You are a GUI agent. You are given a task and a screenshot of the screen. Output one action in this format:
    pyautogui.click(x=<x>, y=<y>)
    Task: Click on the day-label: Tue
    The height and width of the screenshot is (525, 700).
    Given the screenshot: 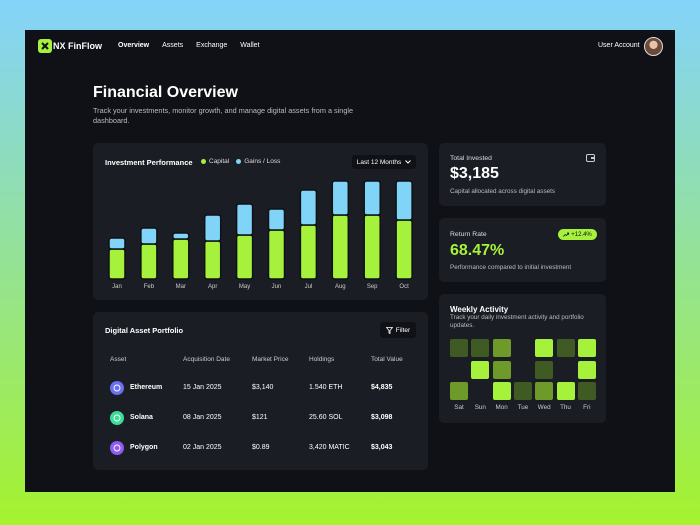 What is the action you would take?
    pyautogui.click(x=523, y=407)
    